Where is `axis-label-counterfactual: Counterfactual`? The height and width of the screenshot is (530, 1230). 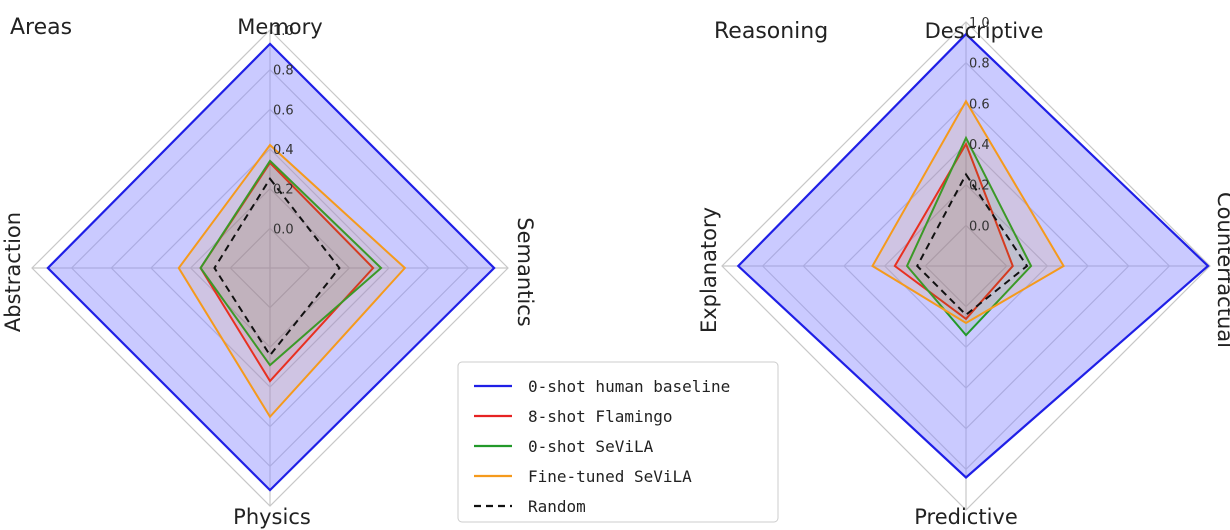 axis-label-counterfactual: Counterfactual is located at coordinates (1221, 270).